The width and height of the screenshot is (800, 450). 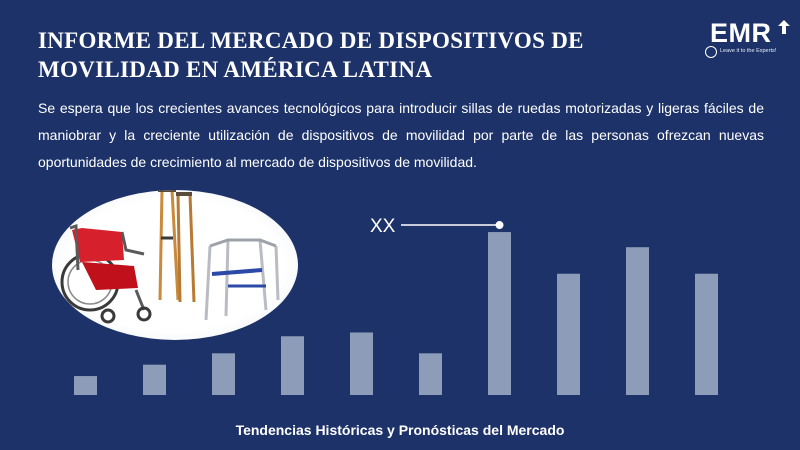 I want to click on wheelchair-icon, so click(x=106, y=273).